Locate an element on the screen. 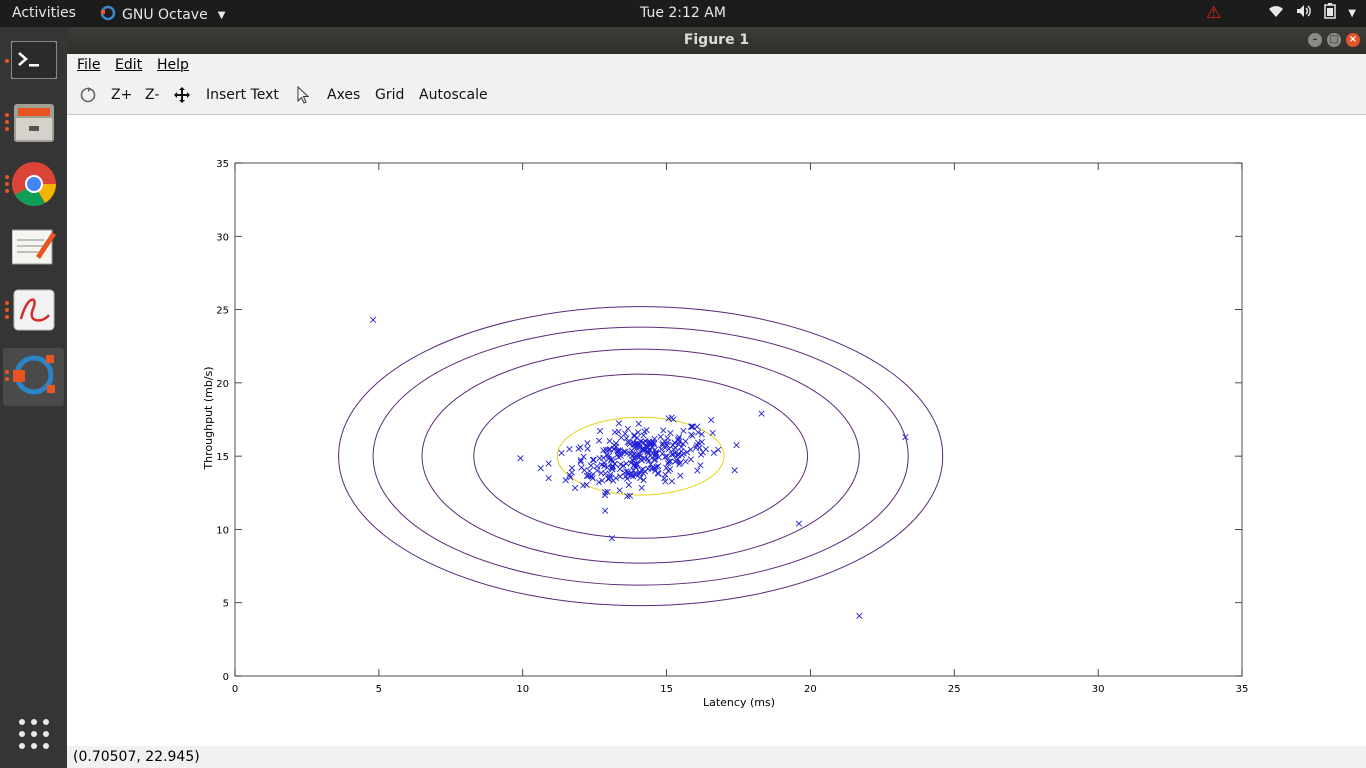 This screenshot has height=768, width=1366. x-tick-label: 15 is located at coordinates (666, 689).